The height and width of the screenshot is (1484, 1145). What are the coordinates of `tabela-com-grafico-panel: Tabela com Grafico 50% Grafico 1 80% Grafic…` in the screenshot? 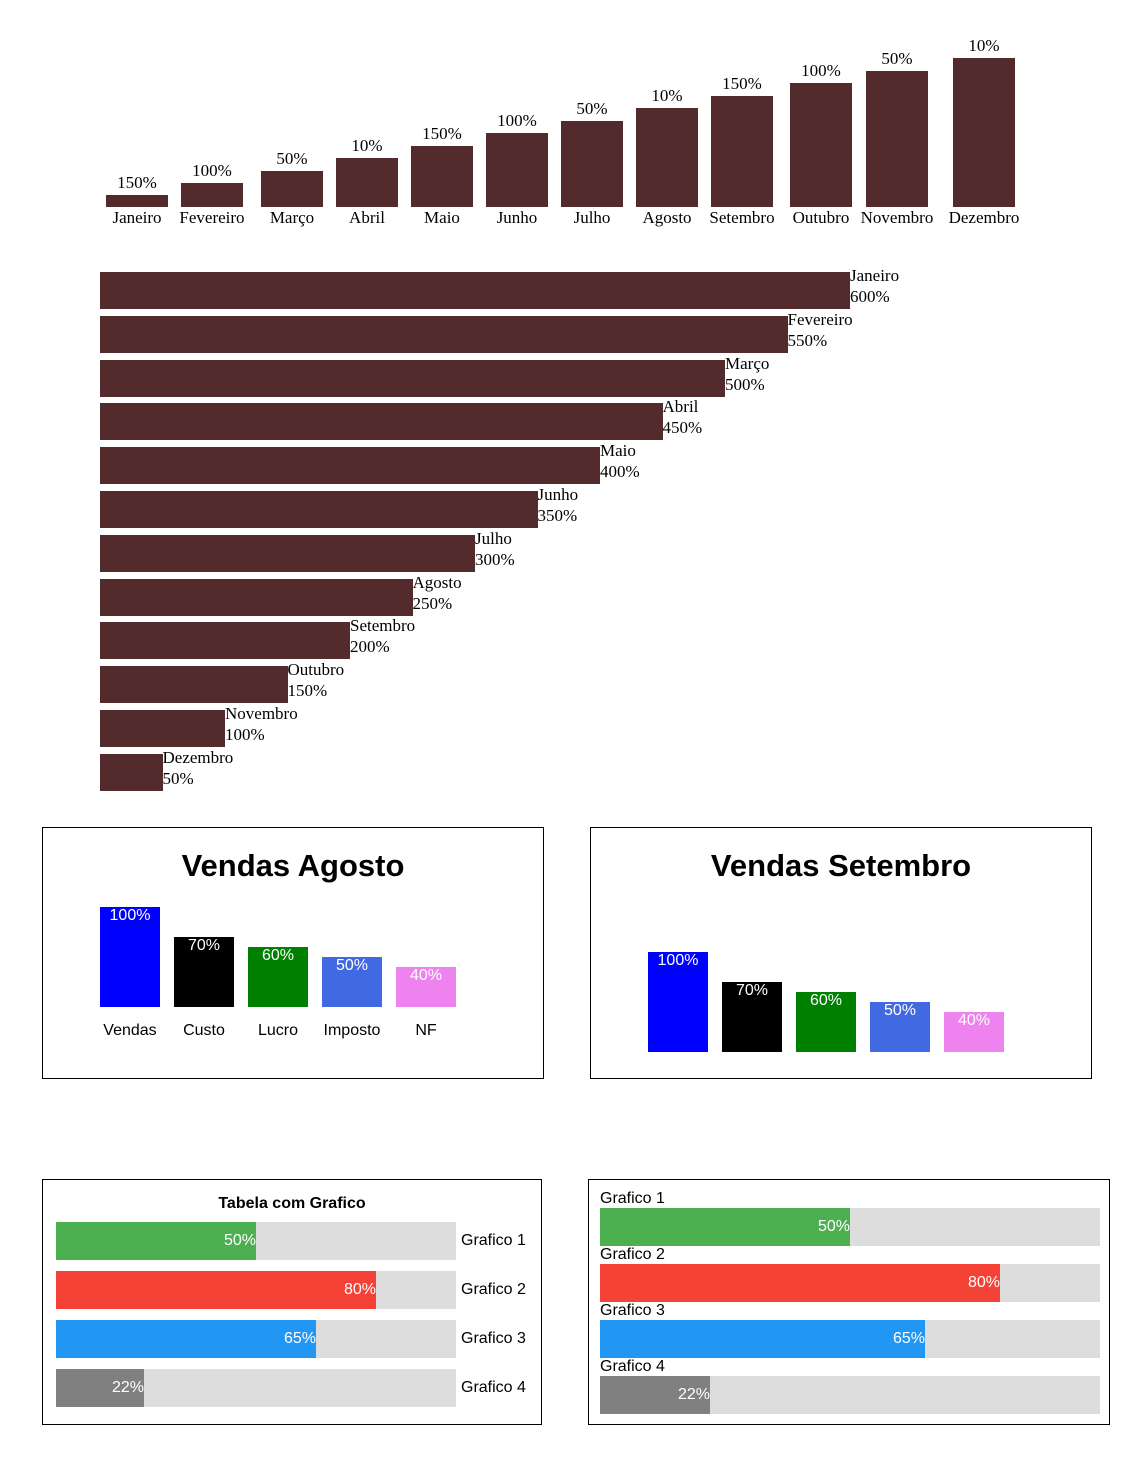 It's located at (292, 1302).